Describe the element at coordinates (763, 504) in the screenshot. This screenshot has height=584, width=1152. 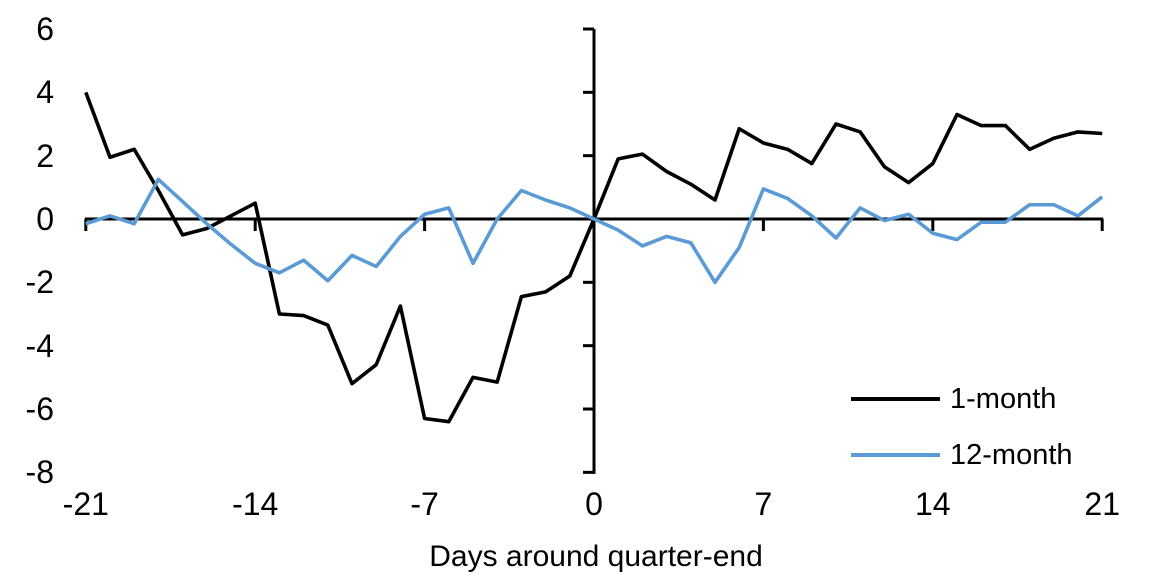
I see `x-tick-label: 7` at that location.